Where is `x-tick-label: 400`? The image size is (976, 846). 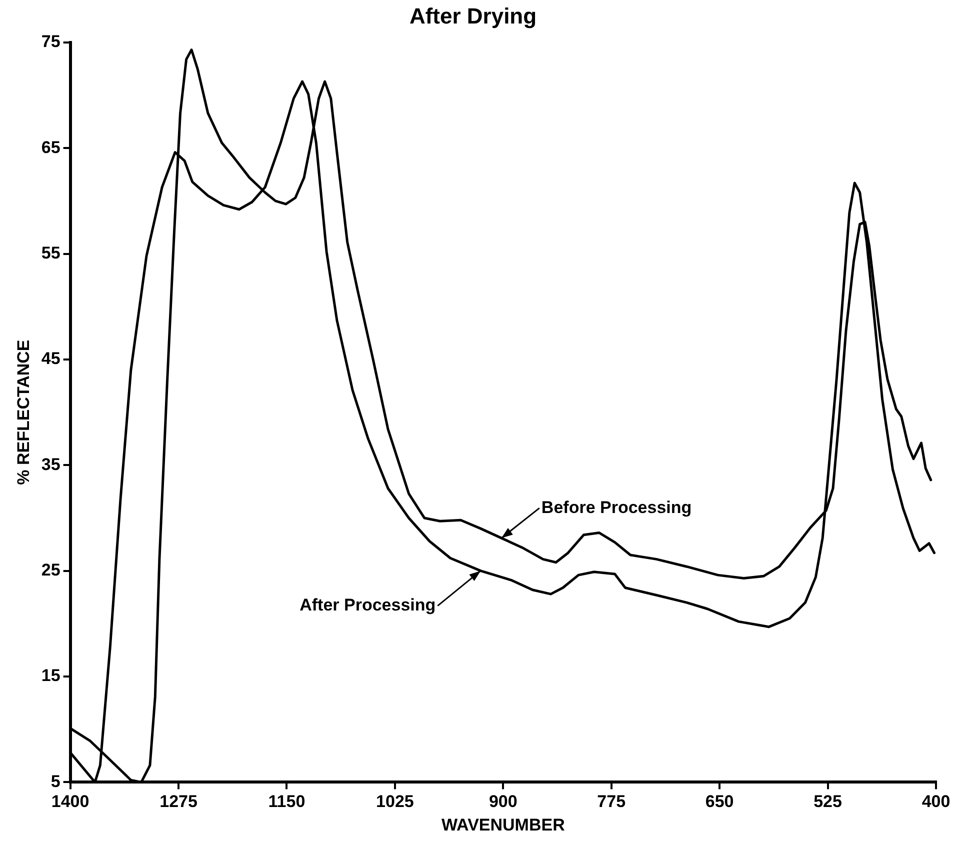 x-tick-label: 400 is located at coordinates (936, 802).